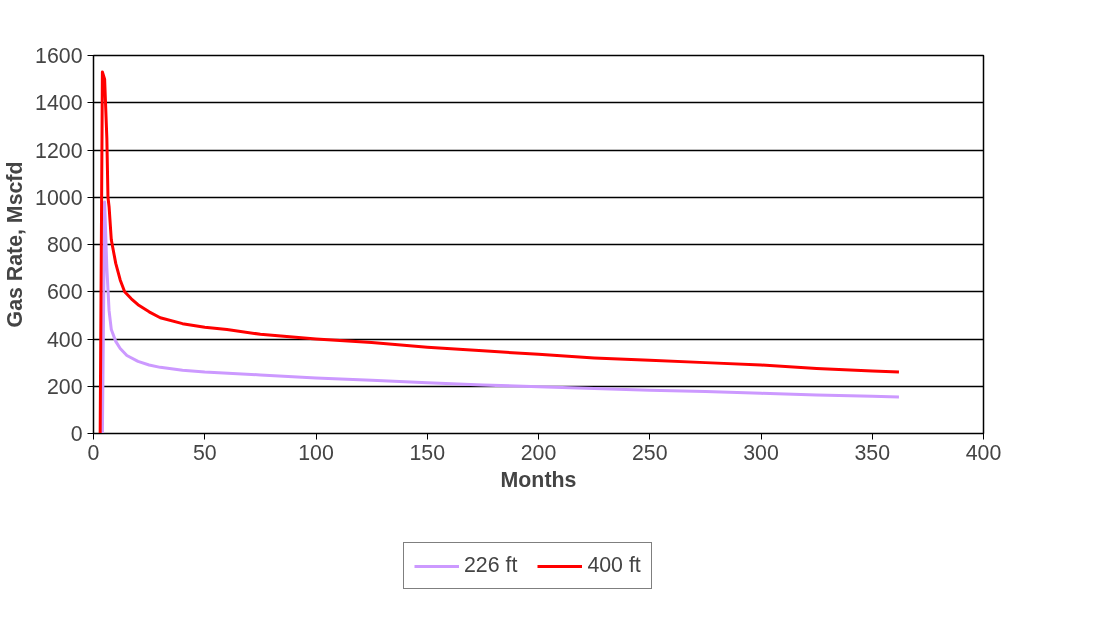 The height and width of the screenshot is (642, 1107). What do you see at coordinates (614, 565) in the screenshot?
I see `legend-label: 400 ft` at bounding box center [614, 565].